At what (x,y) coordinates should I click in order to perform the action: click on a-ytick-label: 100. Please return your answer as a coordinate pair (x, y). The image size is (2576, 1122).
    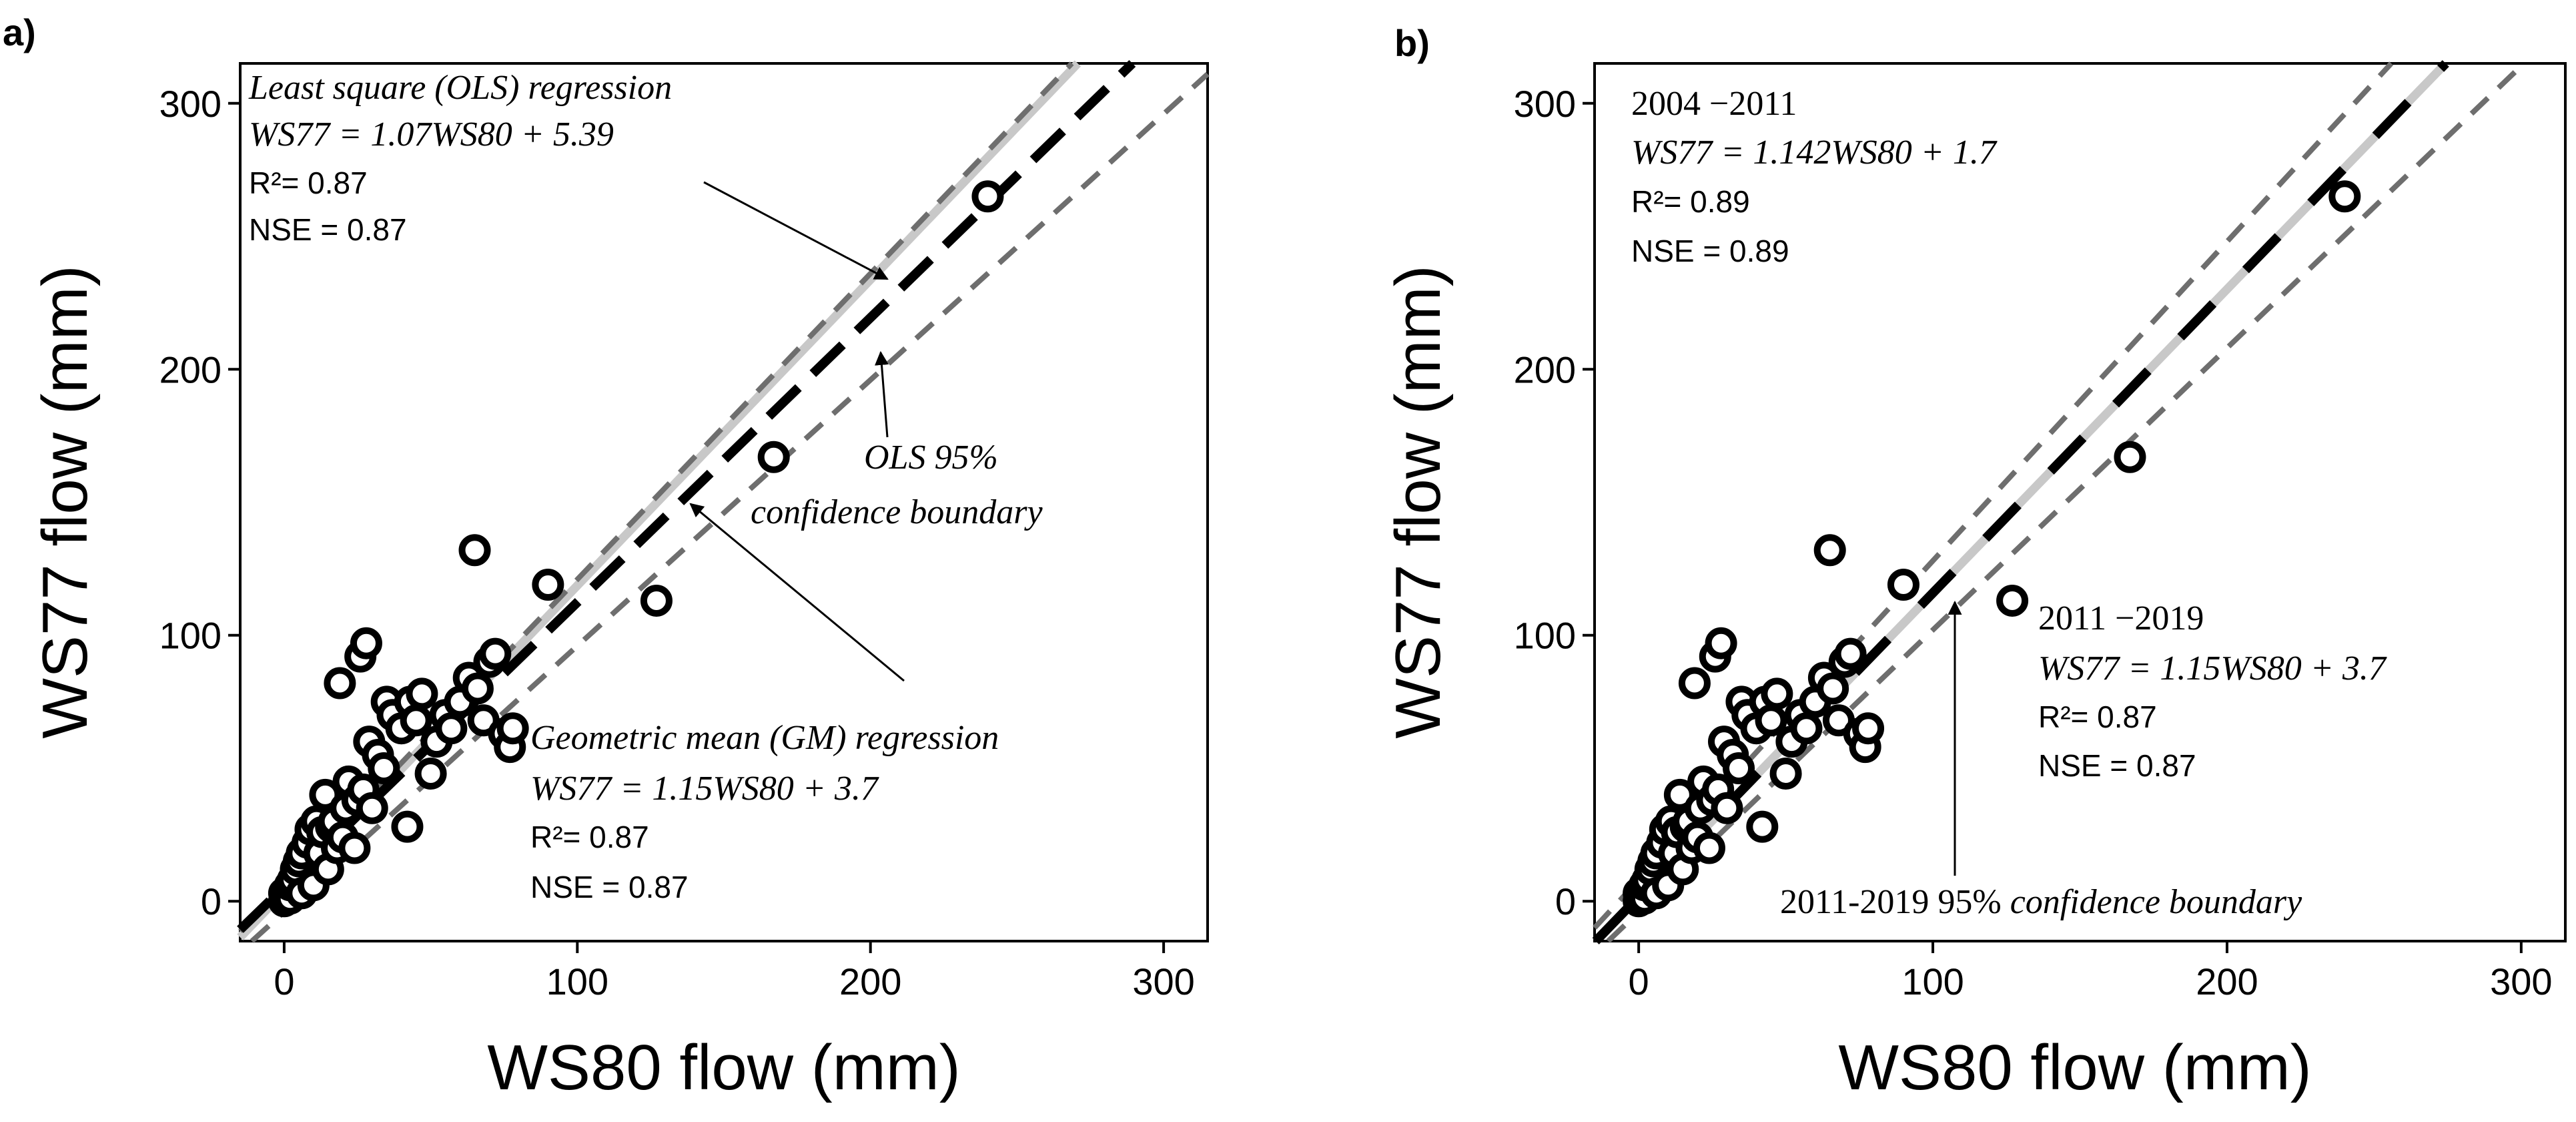
    Looking at the image, I should click on (190, 636).